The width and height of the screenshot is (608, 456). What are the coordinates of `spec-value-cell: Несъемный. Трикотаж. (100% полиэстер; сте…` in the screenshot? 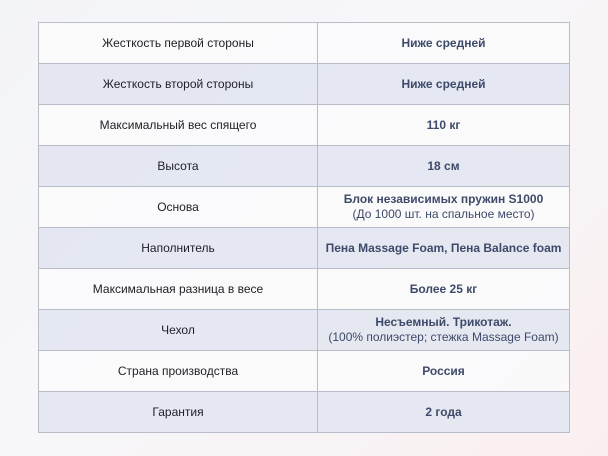 It's located at (443, 330).